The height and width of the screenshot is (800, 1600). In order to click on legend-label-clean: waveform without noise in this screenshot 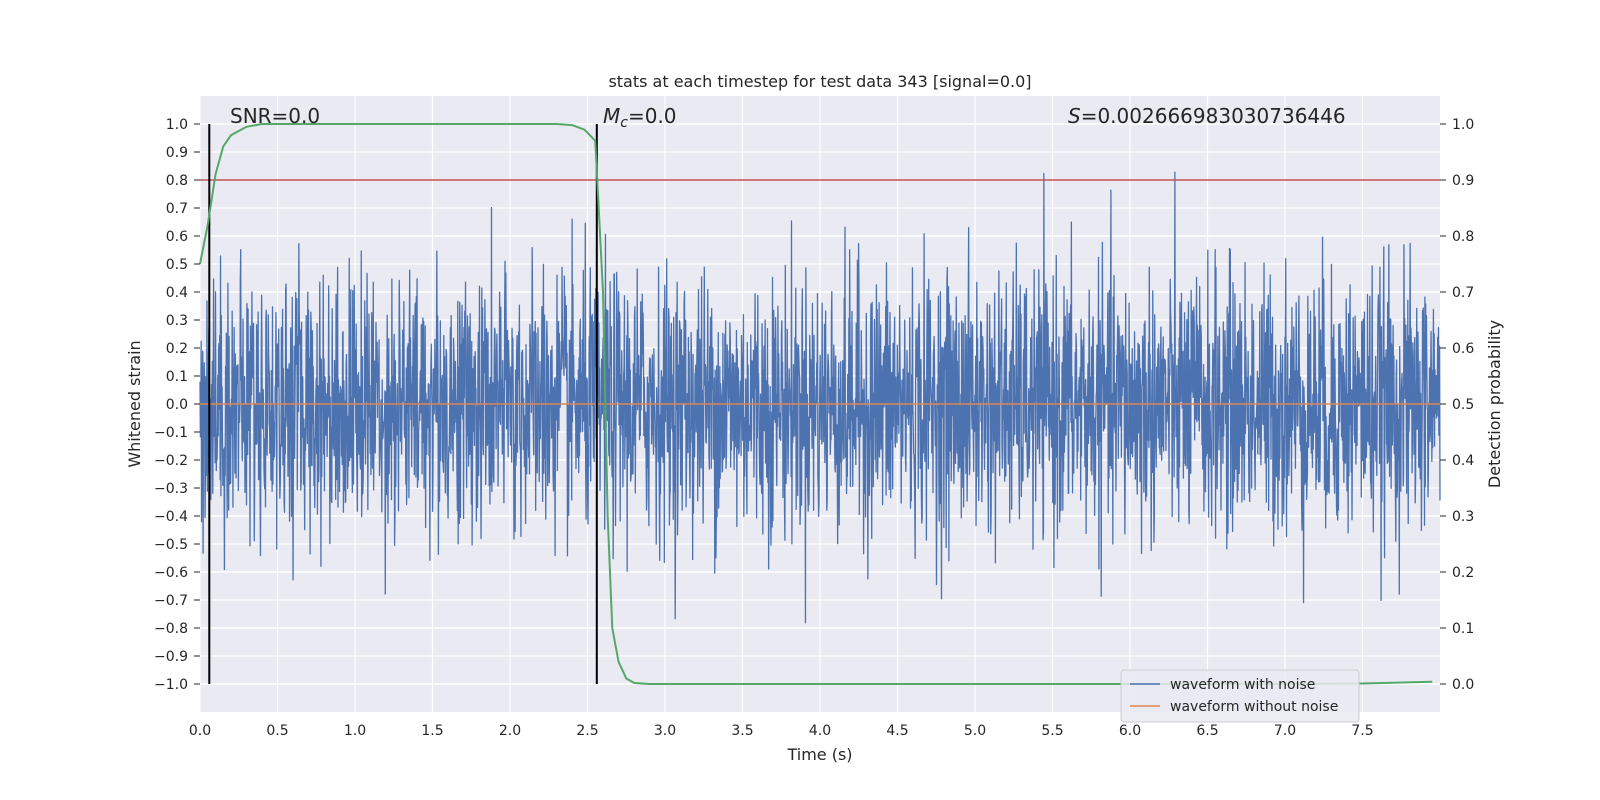, I will do `click(1254, 707)`.